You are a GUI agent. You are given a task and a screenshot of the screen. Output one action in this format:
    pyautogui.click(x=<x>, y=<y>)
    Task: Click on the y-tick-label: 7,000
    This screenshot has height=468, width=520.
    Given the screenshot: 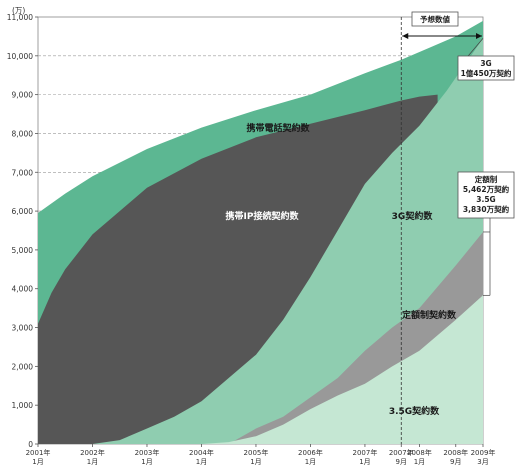 What is the action you would take?
    pyautogui.click(x=23, y=172)
    